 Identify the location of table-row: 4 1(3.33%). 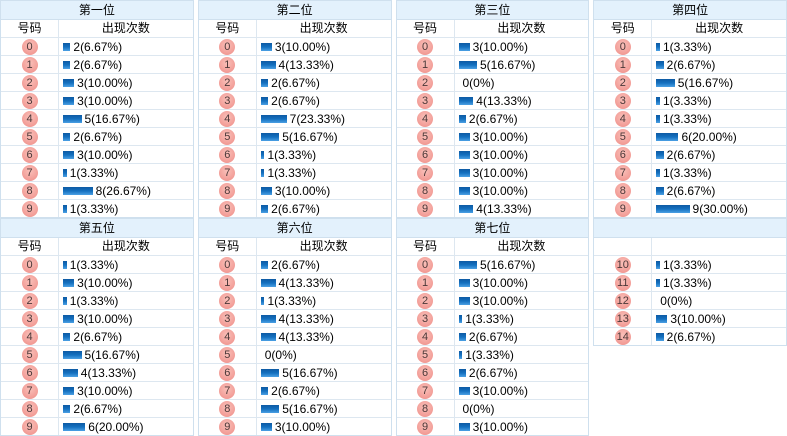
(690, 119).